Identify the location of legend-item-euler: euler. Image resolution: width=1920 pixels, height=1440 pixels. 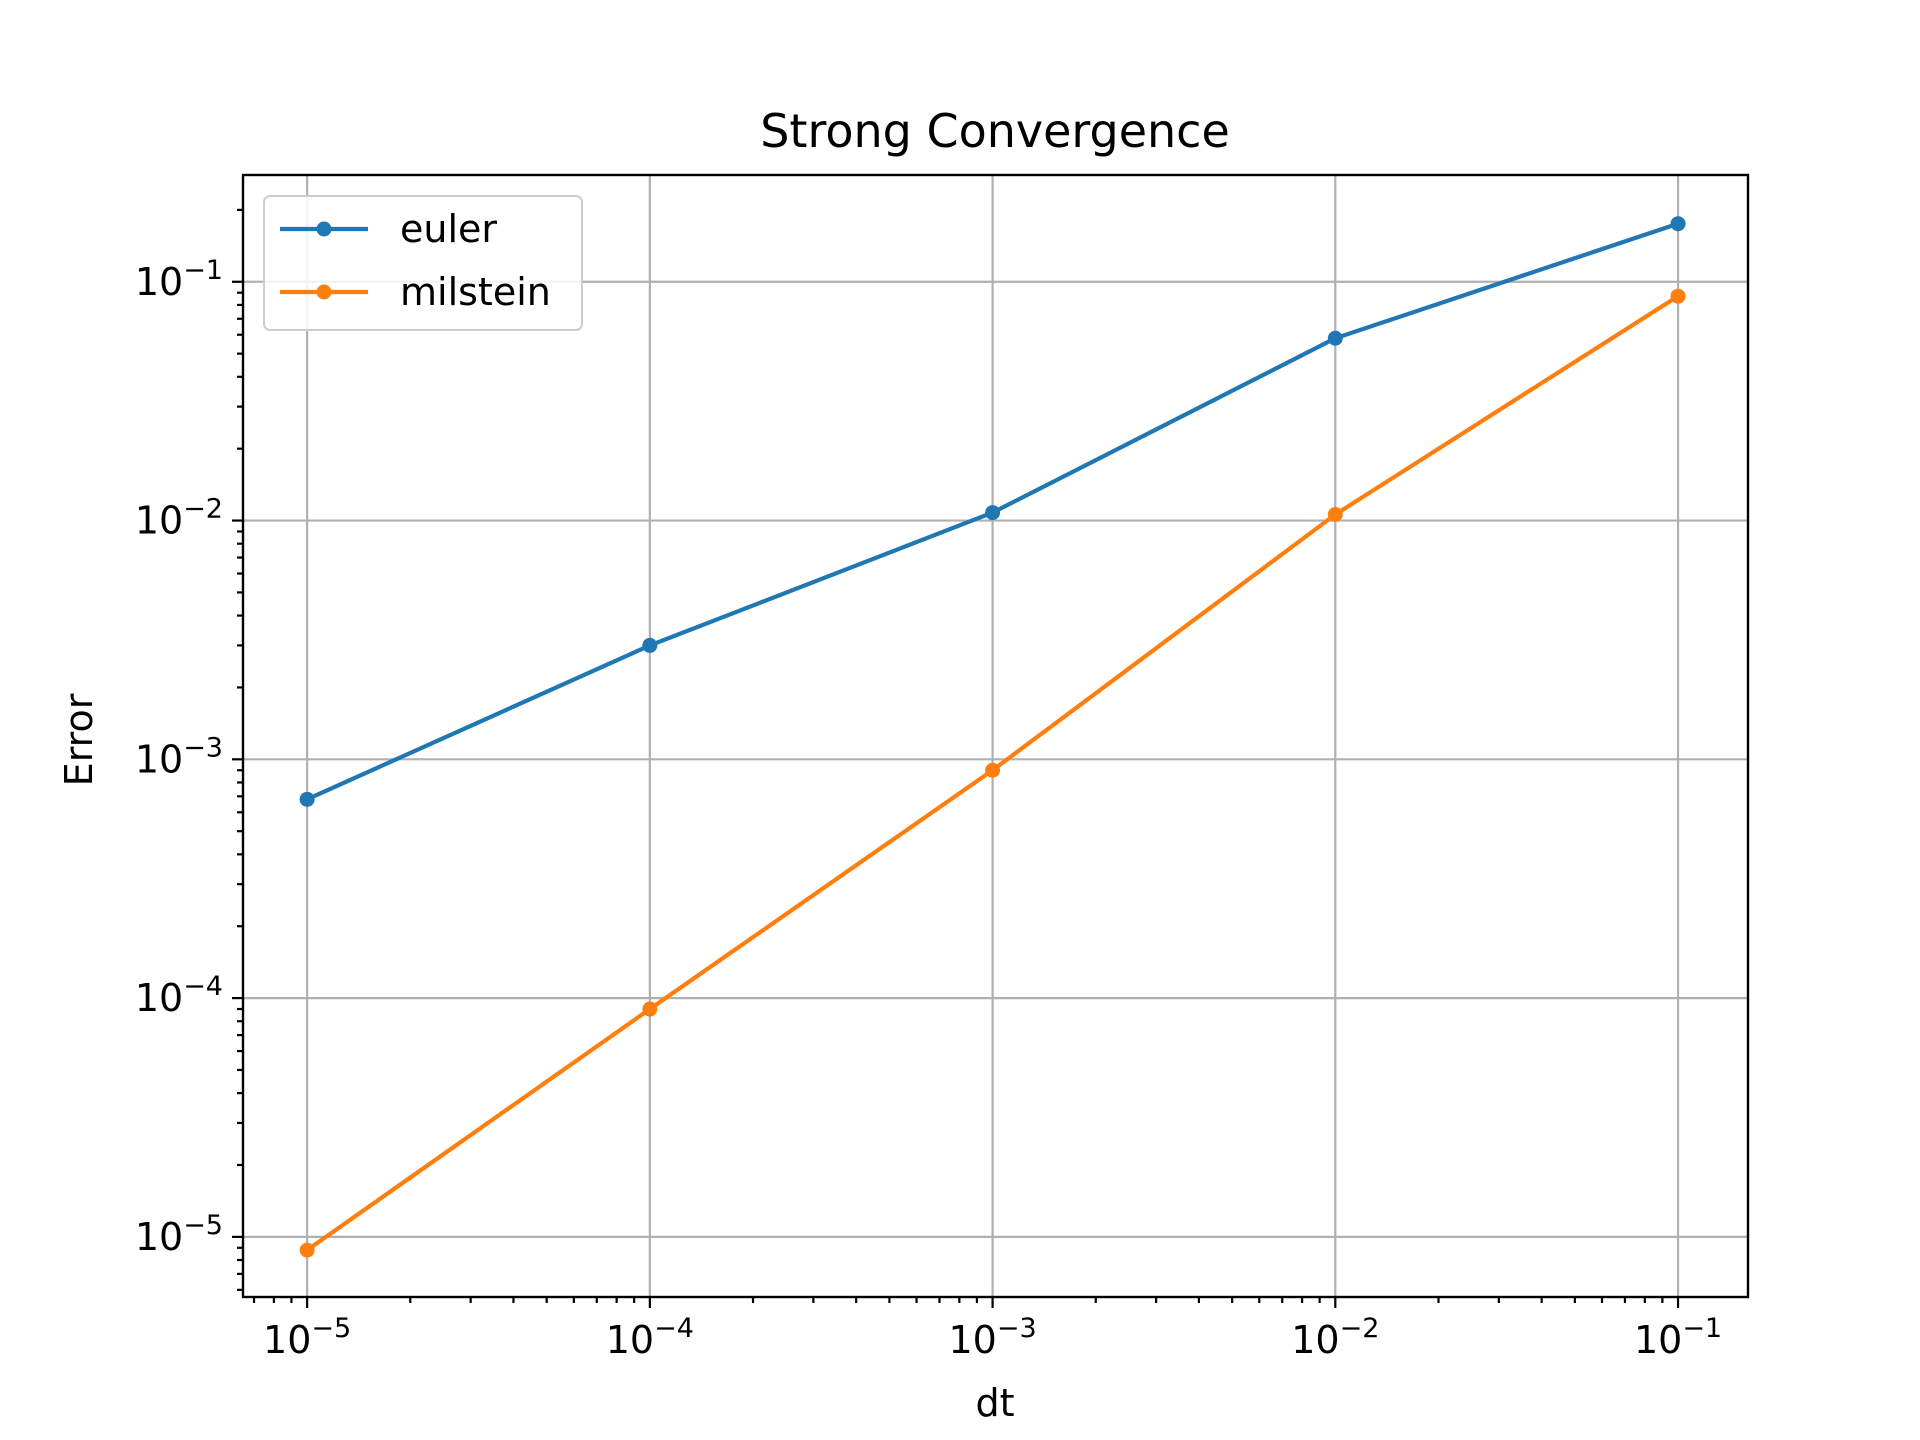
(388, 229).